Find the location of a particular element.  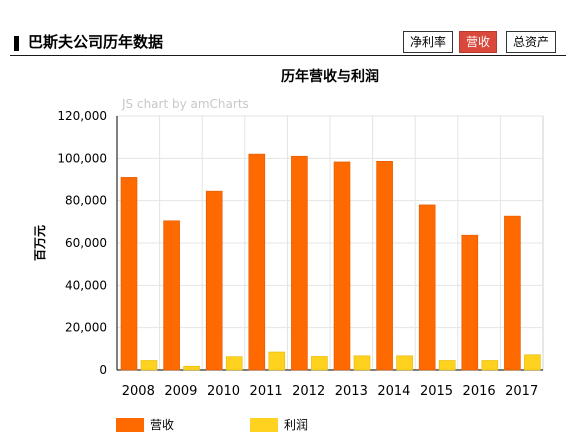

legend-swatch-revenue is located at coordinates (130, 425).